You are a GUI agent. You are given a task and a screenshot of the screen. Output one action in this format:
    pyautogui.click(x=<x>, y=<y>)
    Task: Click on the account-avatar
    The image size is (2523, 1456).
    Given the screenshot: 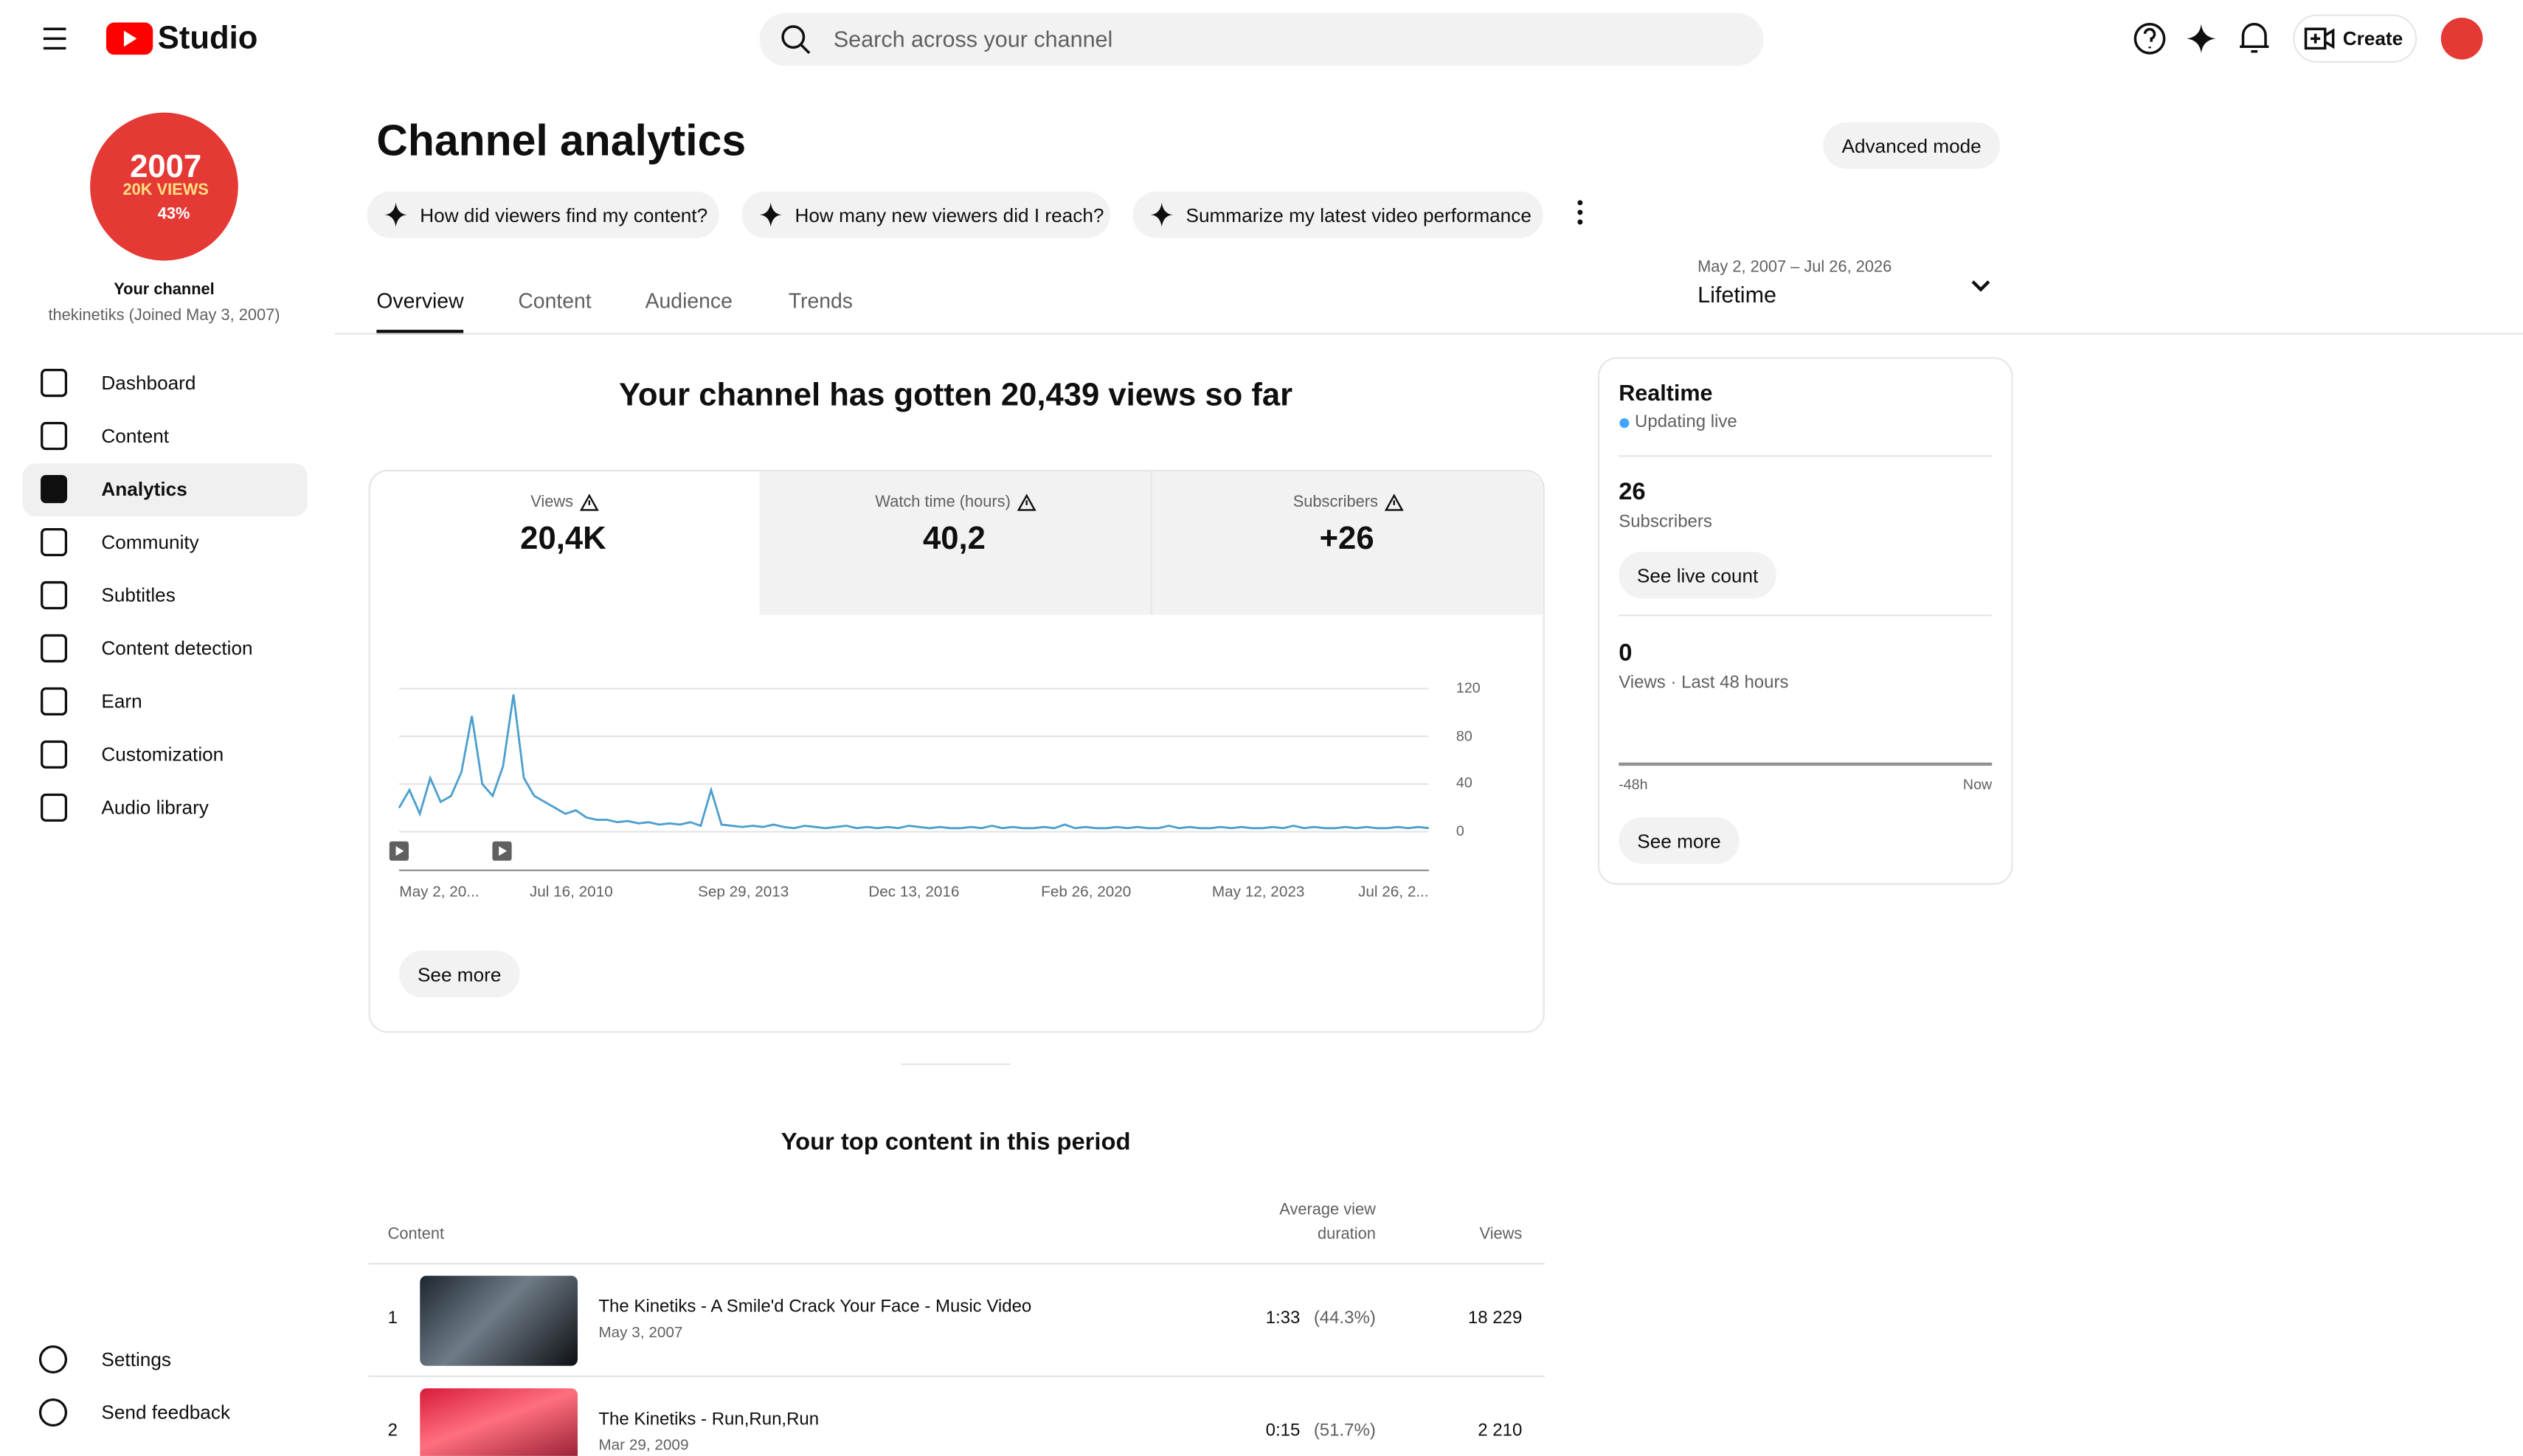 What is the action you would take?
    pyautogui.click(x=2461, y=38)
    